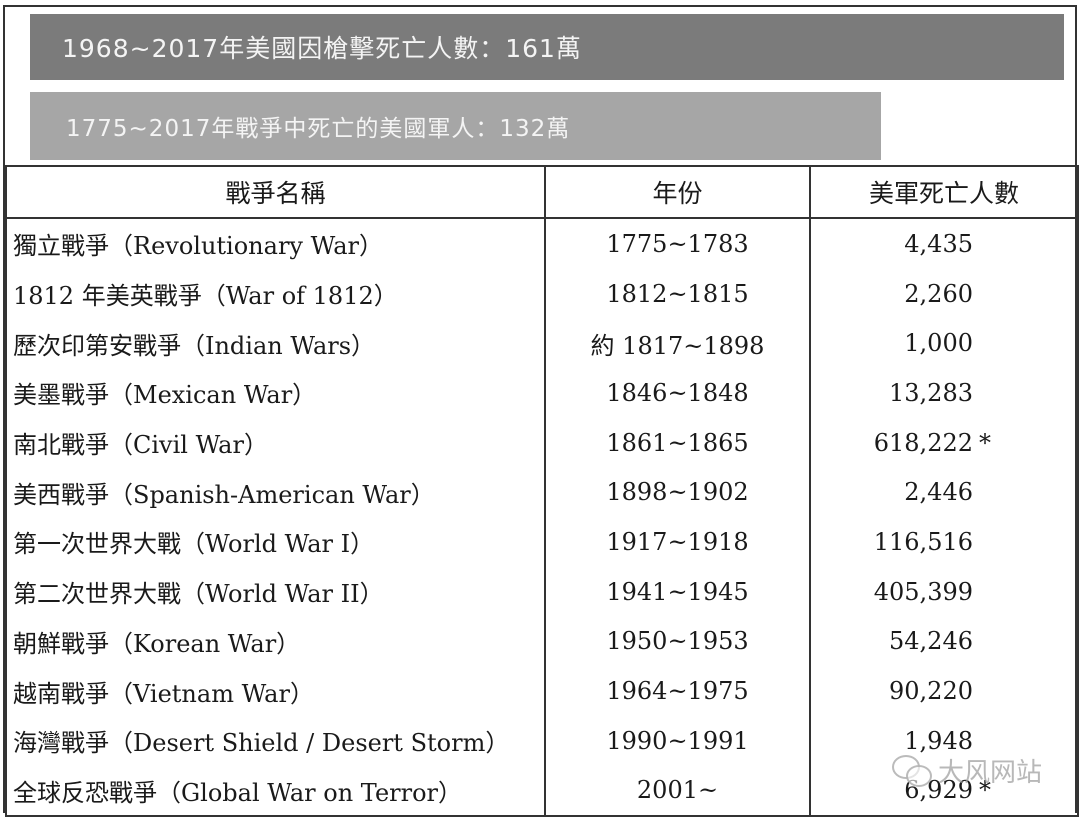 The height and width of the screenshot is (817, 1080). I want to click on war-name-cell: 第一次世界大戰（World War I）, so click(275, 542).